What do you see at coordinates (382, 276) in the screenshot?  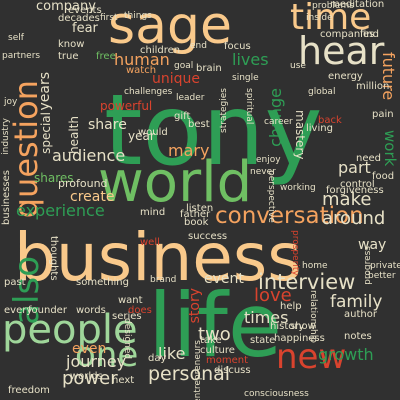 I see `word-better: better` at bounding box center [382, 276].